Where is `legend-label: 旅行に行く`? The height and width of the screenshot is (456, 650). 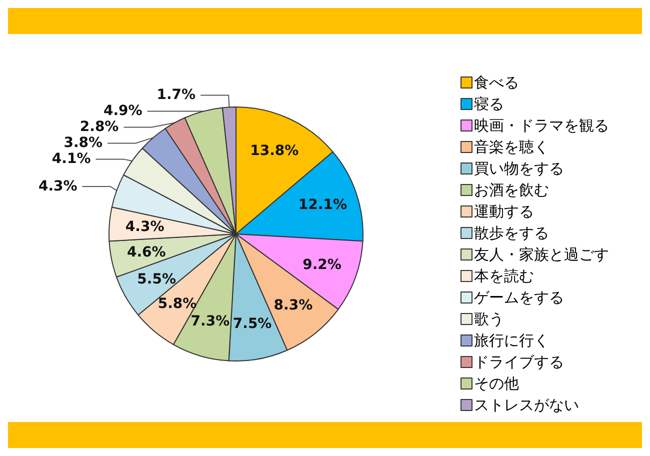 legend-label: 旅行に行く is located at coordinates (511, 341).